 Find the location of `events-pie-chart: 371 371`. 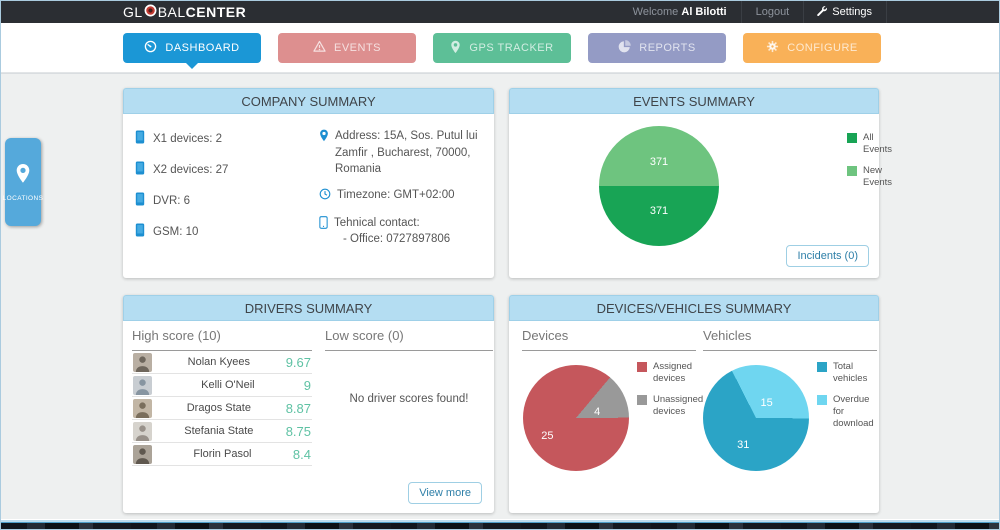

events-pie-chart: 371 371 is located at coordinates (659, 186).